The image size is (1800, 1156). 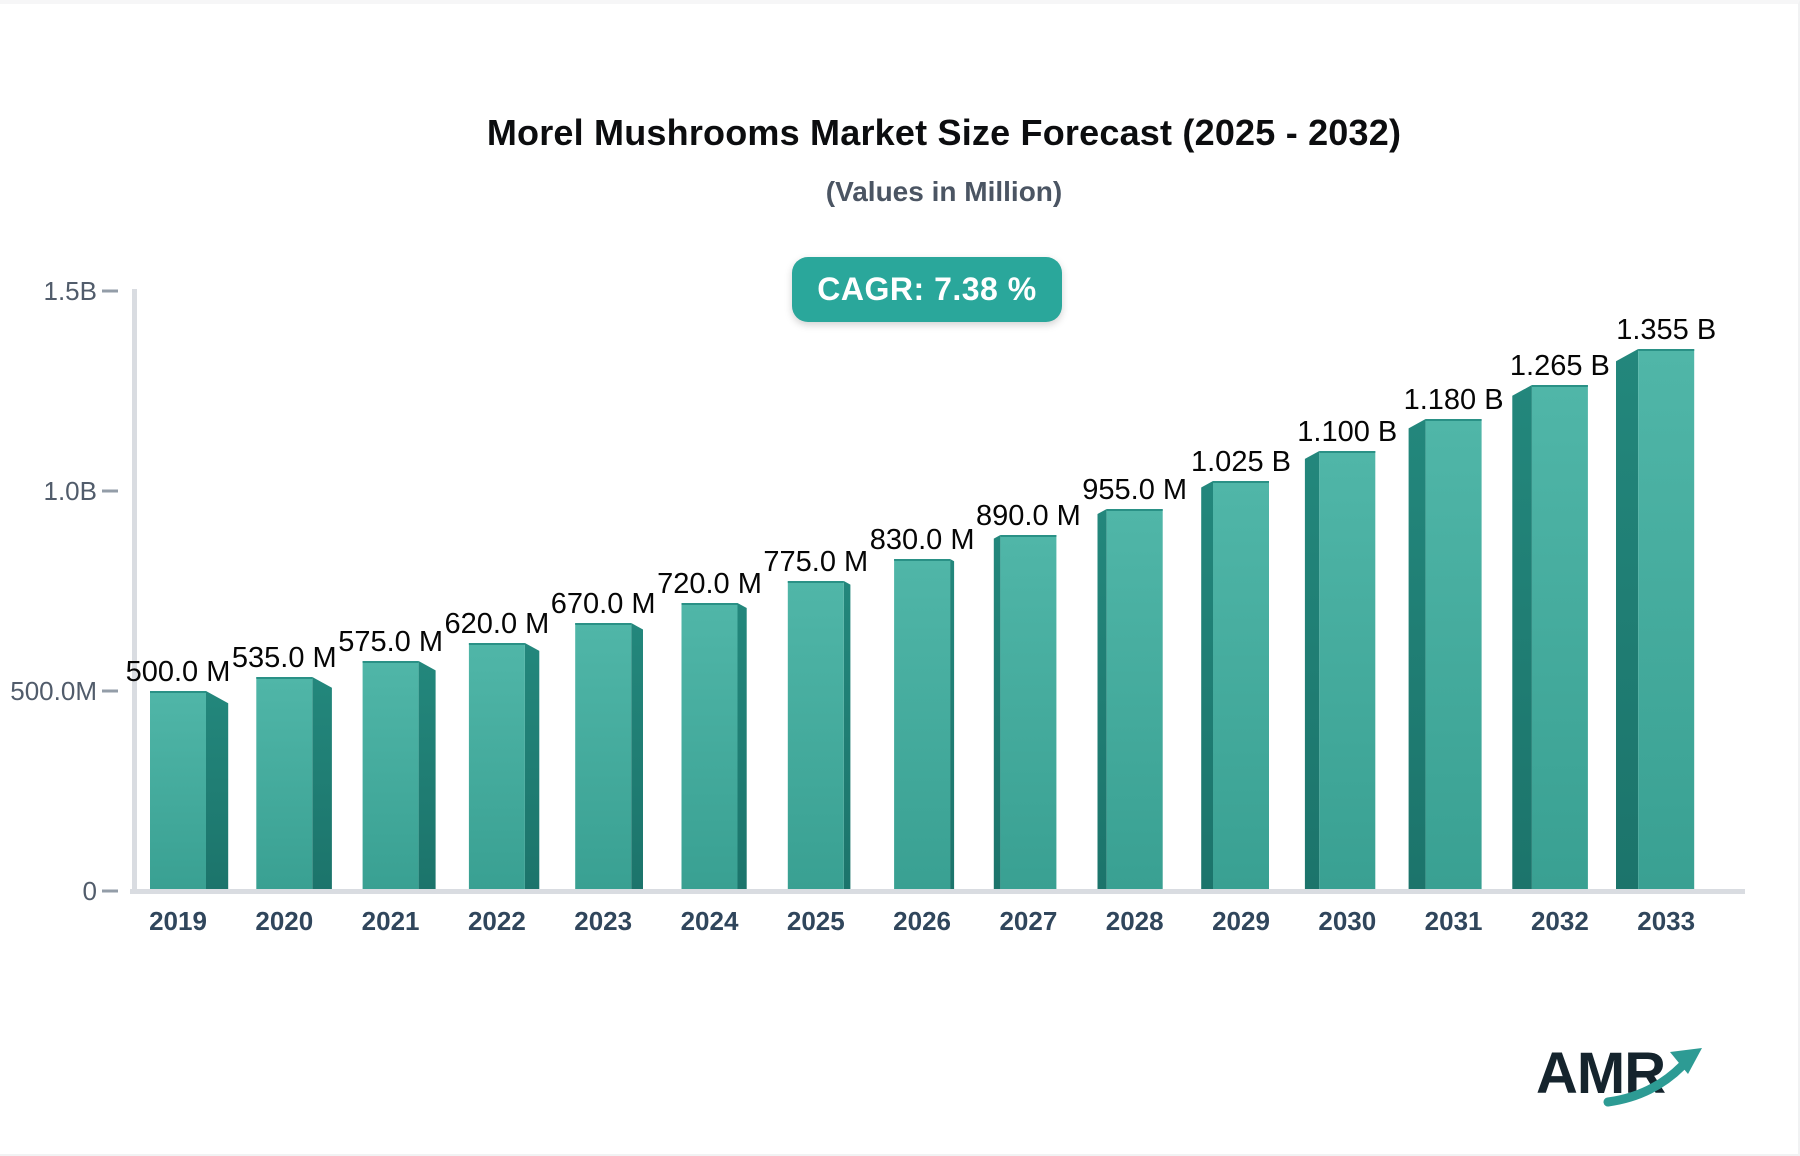 What do you see at coordinates (497, 624) in the screenshot?
I see `bar-value-label: 620.0 M` at bounding box center [497, 624].